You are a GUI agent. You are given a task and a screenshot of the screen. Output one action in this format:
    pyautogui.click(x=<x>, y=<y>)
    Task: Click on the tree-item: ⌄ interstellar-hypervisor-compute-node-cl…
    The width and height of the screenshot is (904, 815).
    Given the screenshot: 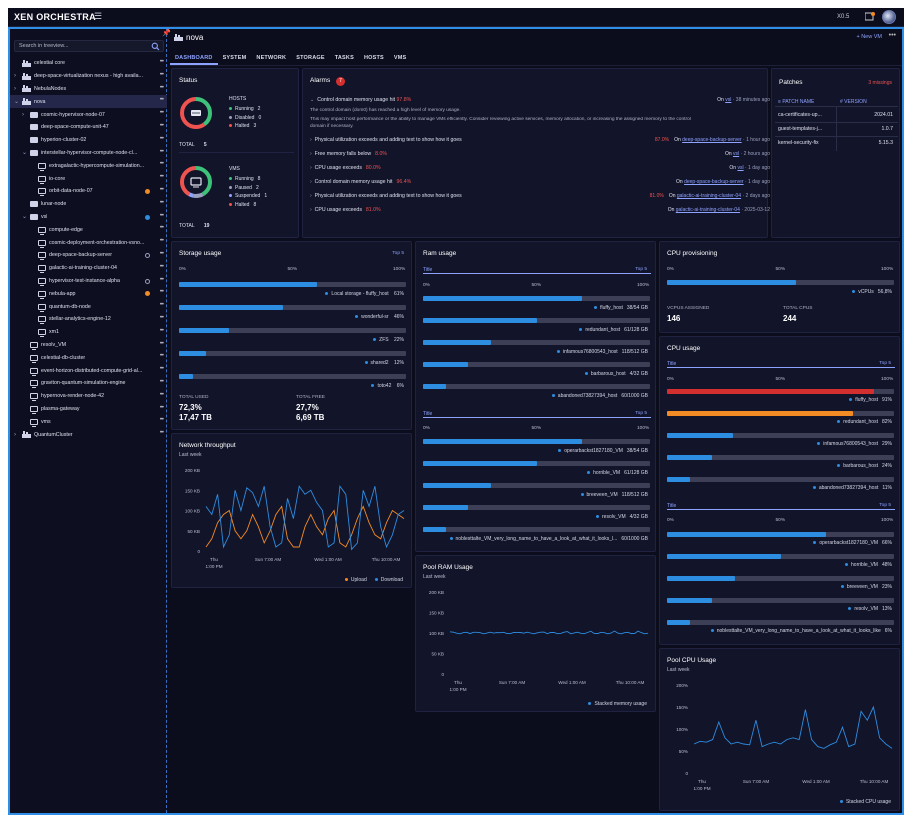 What is the action you would take?
    pyautogui.click(x=88, y=153)
    